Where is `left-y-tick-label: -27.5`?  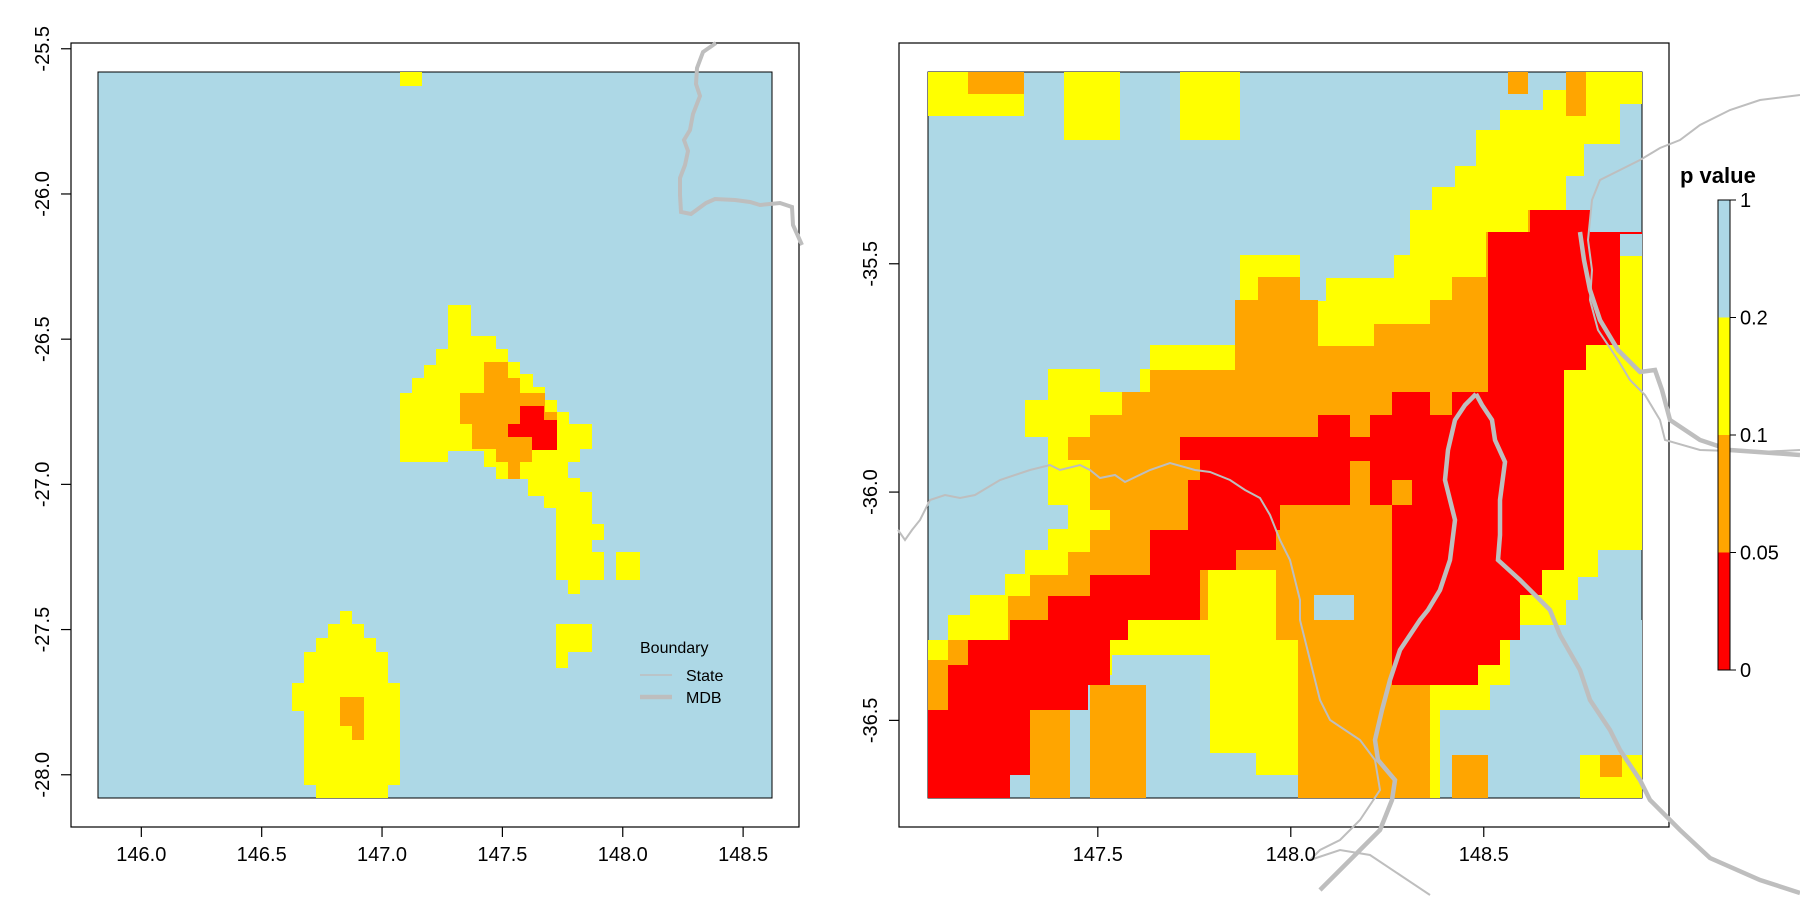
left-y-tick-label: -27.5 is located at coordinates (43, 630).